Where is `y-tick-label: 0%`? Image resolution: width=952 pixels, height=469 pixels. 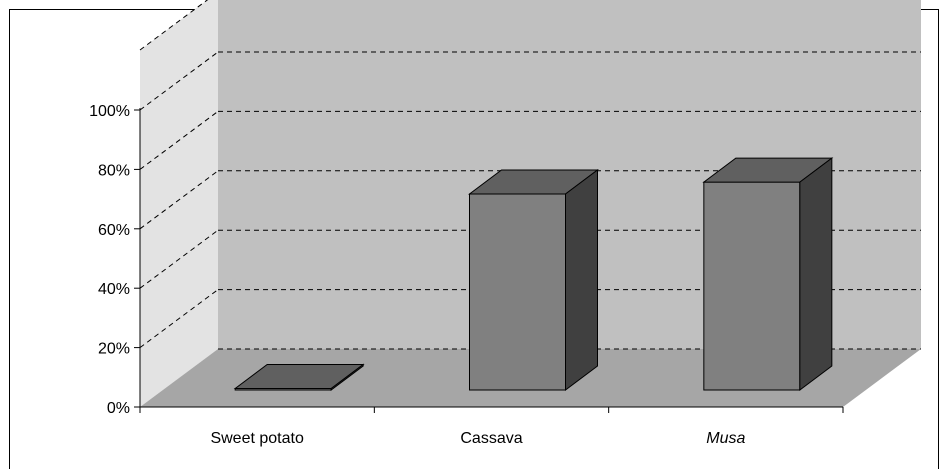 y-tick-label: 0% is located at coordinates (118, 408).